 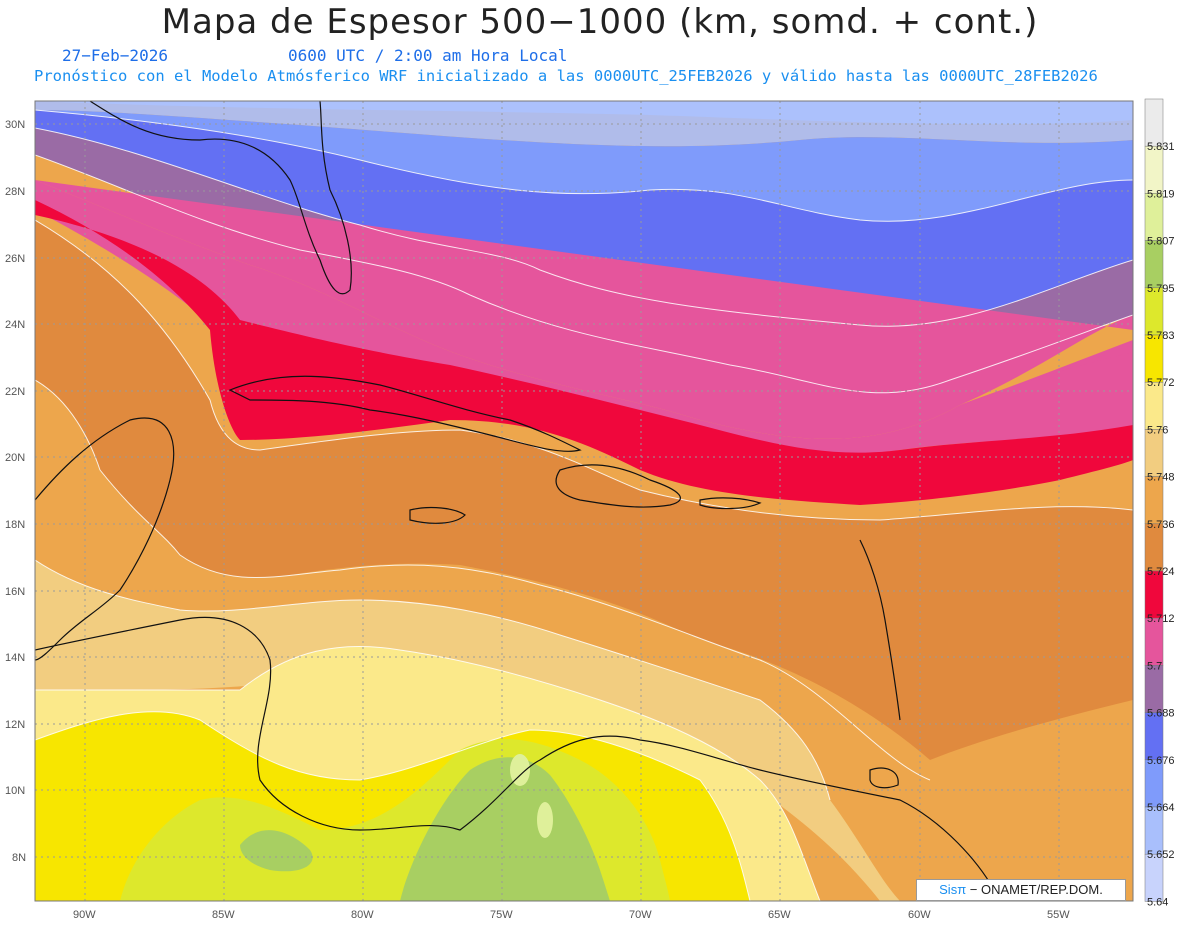 What do you see at coordinates (640, 915) in the screenshot?
I see `lon-label-70w: 70W` at bounding box center [640, 915].